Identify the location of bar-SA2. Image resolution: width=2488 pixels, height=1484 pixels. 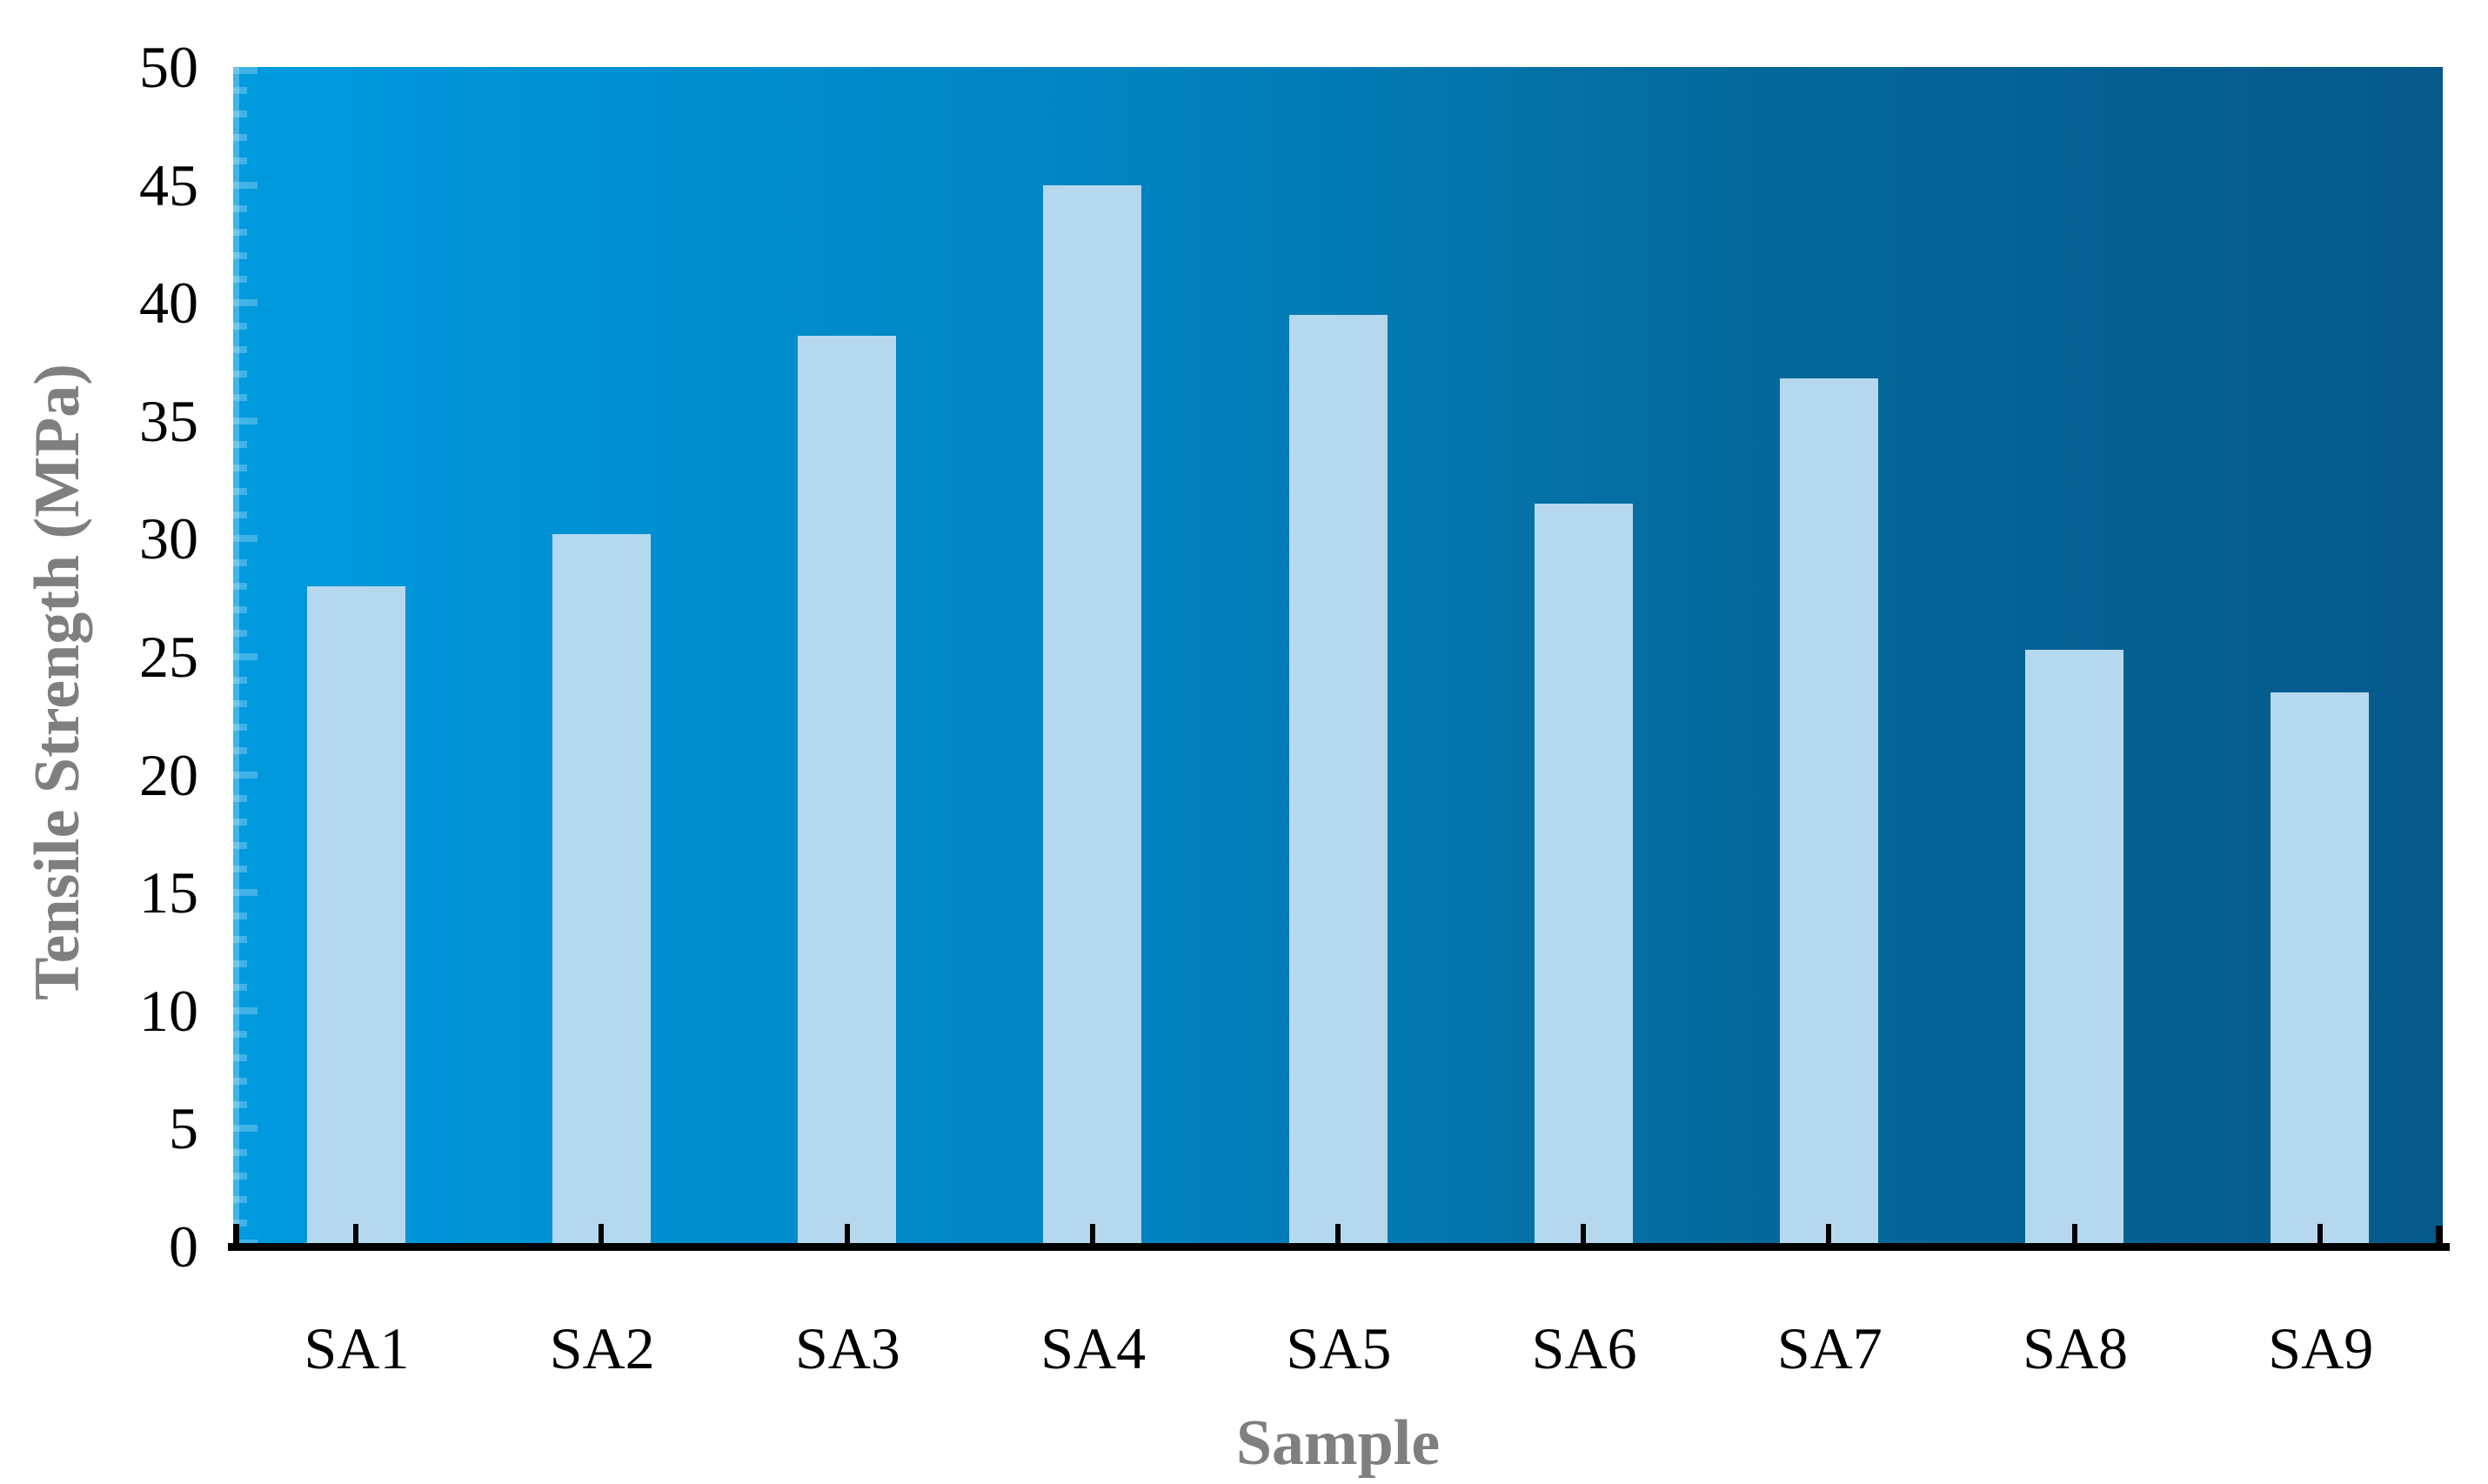
(601, 890).